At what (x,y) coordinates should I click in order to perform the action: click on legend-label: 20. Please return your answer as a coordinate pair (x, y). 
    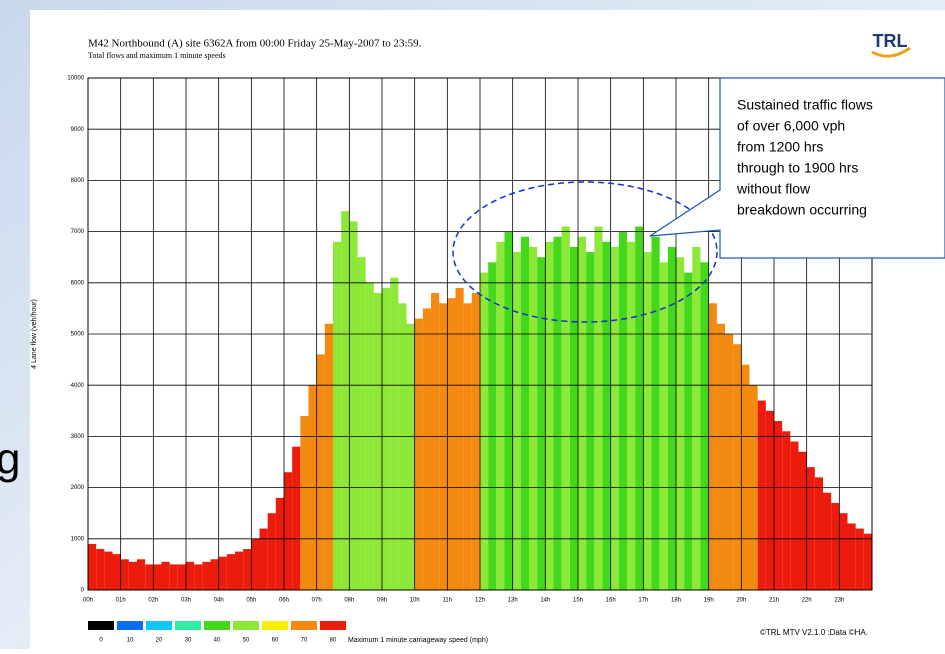
    Looking at the image, I should click on (159, 641).